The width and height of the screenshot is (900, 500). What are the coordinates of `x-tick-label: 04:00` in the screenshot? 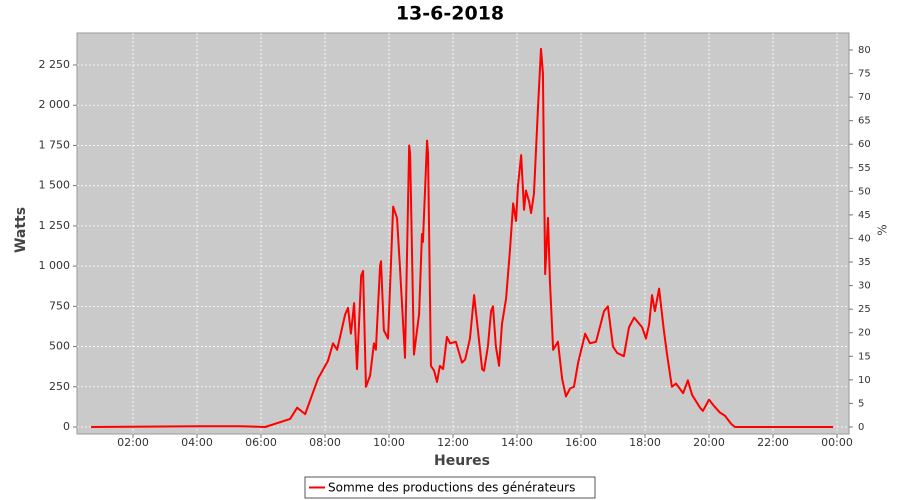 It's located at (197, 442).